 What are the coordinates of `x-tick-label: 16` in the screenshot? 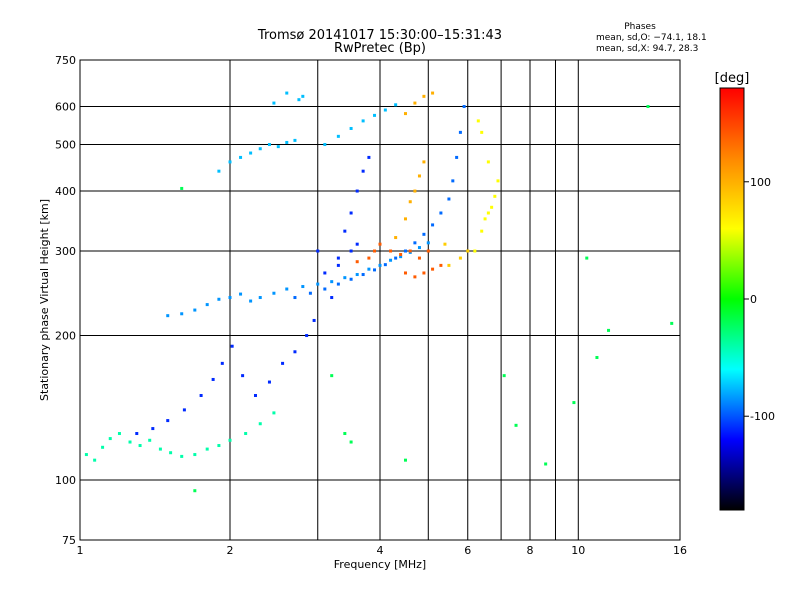 It's located at (680, 550).